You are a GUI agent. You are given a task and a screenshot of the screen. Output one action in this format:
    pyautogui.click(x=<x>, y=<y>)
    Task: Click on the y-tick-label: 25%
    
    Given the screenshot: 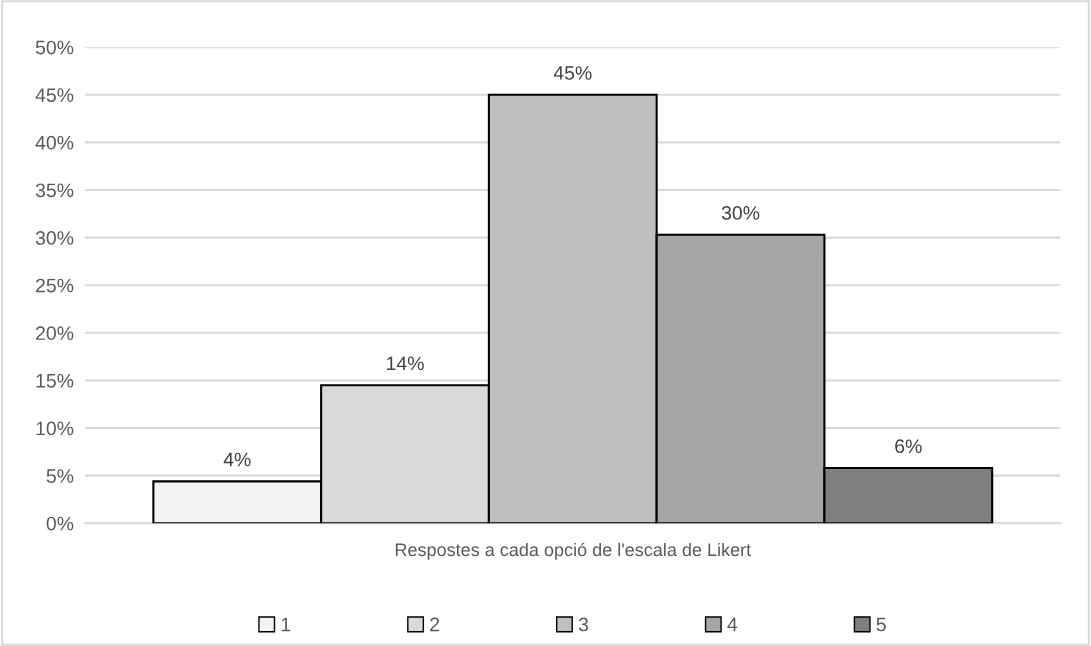 What is the action you would take?
    pyautogui.click(x=55, y=285)
    